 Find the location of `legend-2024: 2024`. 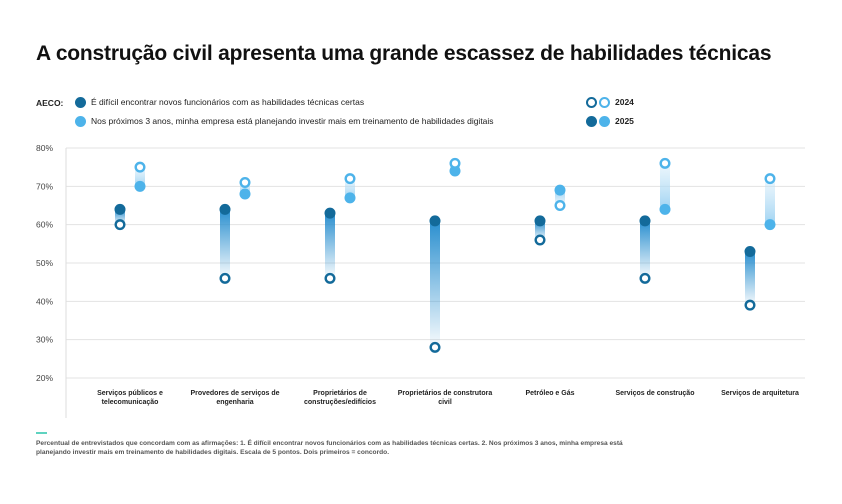

legend-2024: 2024 is located at coordinates (610, 103).